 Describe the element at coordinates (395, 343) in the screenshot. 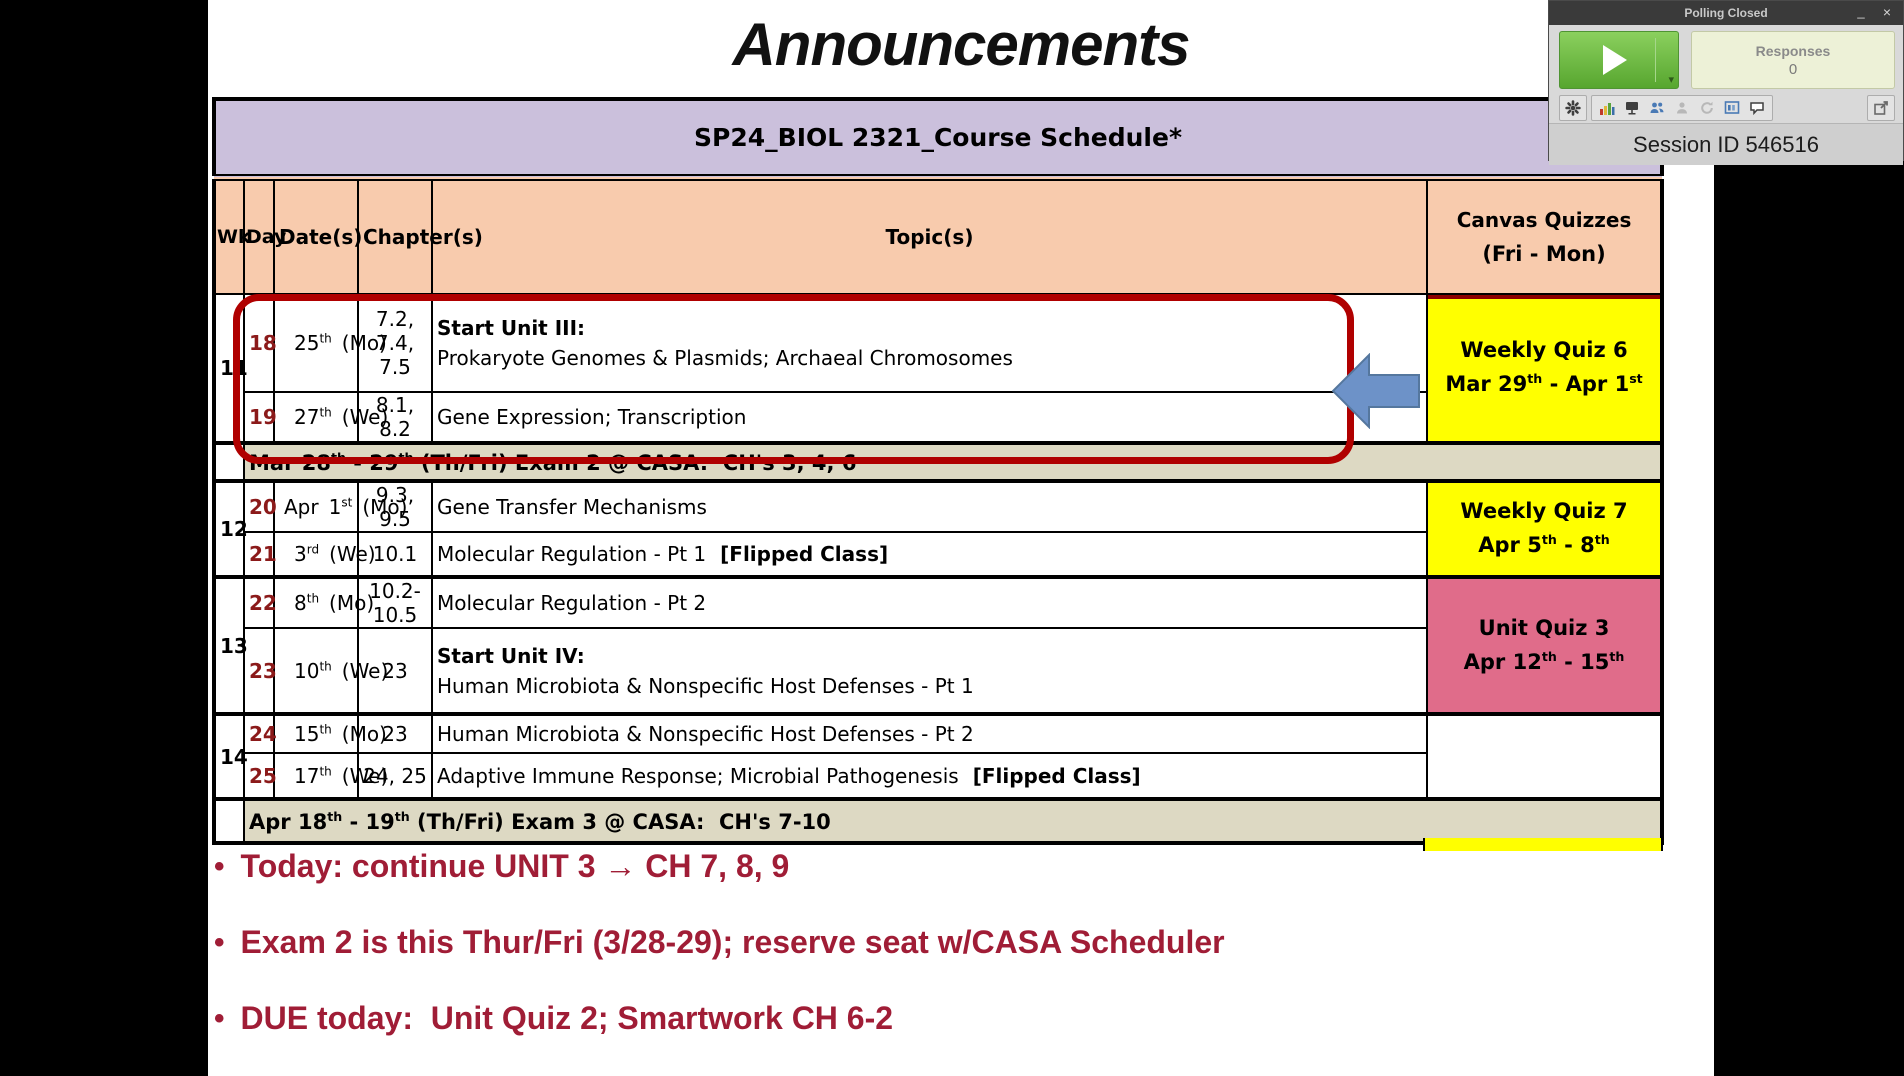

I see `chapters-cell: 7.2, 7.4, 7.5` at that location.